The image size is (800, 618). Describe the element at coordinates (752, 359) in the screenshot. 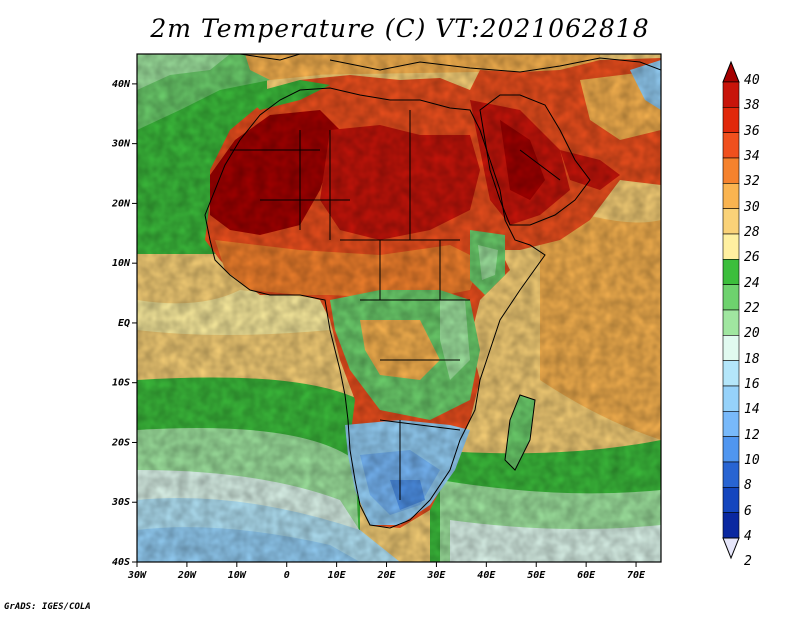

I see `colorbar-label: 18` at that location.